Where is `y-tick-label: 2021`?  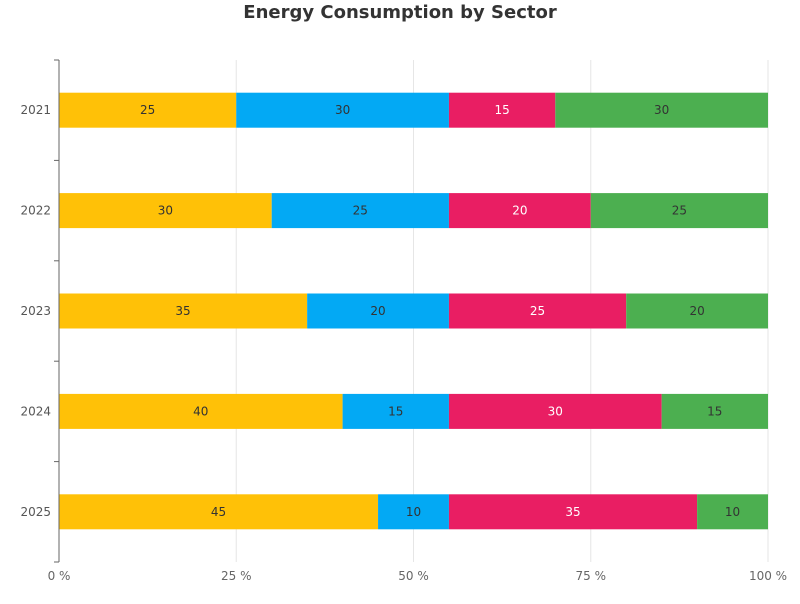
y-tick-label: 2021 is located at coordinates (35, 110).